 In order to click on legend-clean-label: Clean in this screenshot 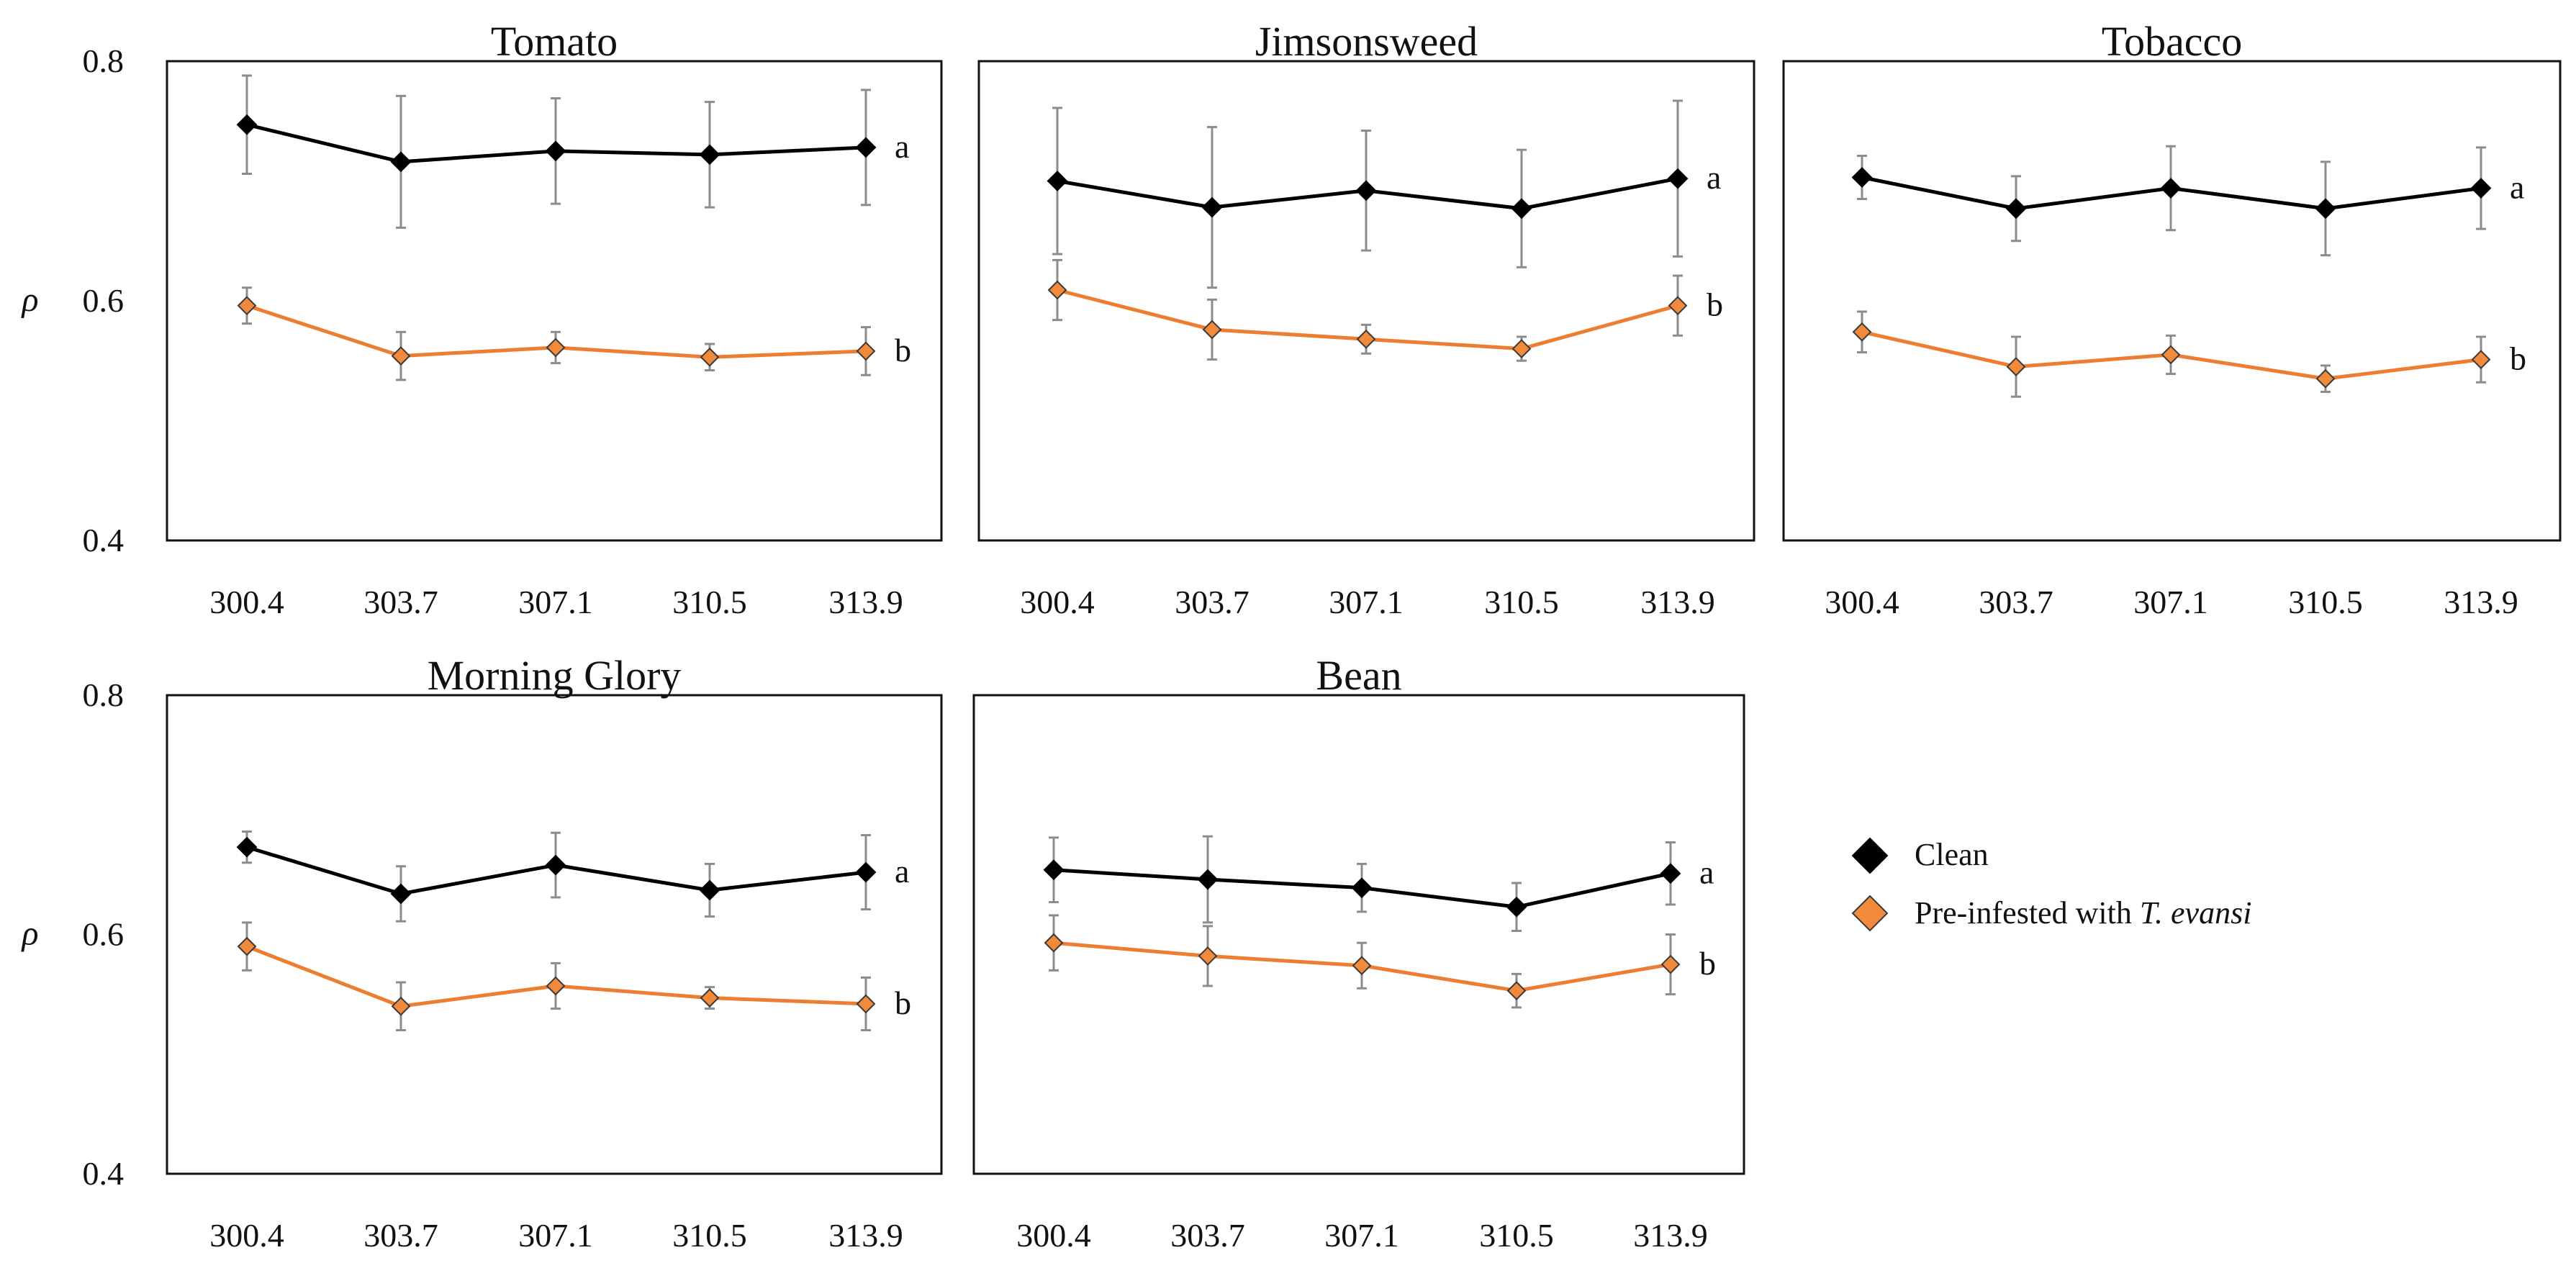, I will do `click(1952, 854)`.